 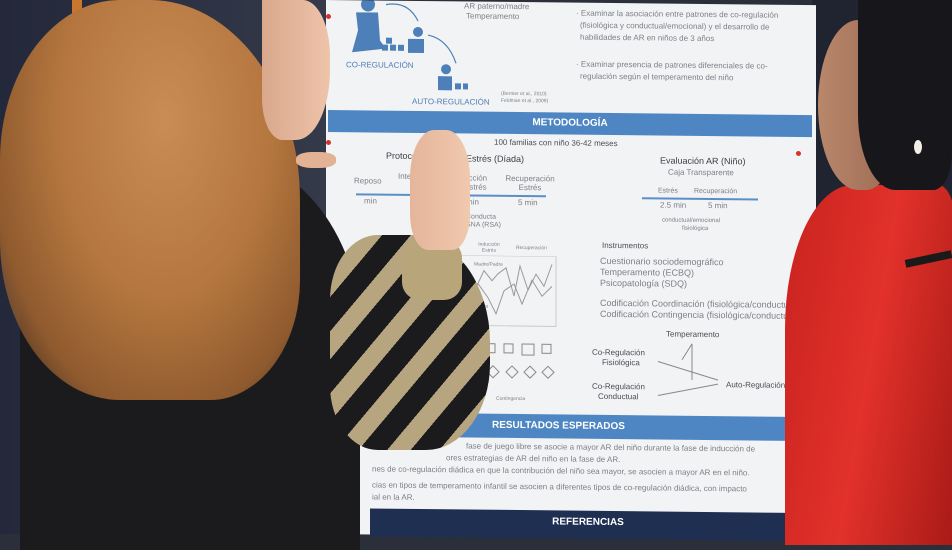 What do you see at coordinates (718, 206) in the screenshot?
I see `eval-duration: 5 min` at bounding box center [718, 206].